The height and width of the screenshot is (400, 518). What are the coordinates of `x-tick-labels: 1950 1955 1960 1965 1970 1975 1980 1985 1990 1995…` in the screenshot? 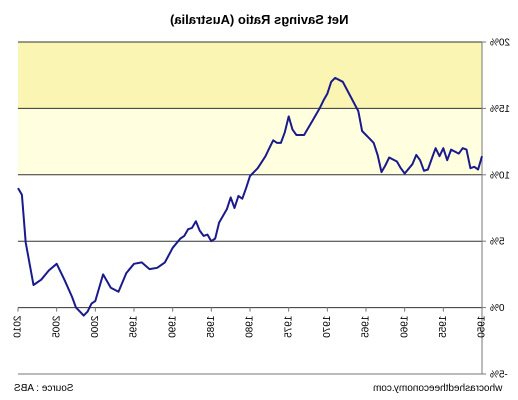 It's located at (250, 327).